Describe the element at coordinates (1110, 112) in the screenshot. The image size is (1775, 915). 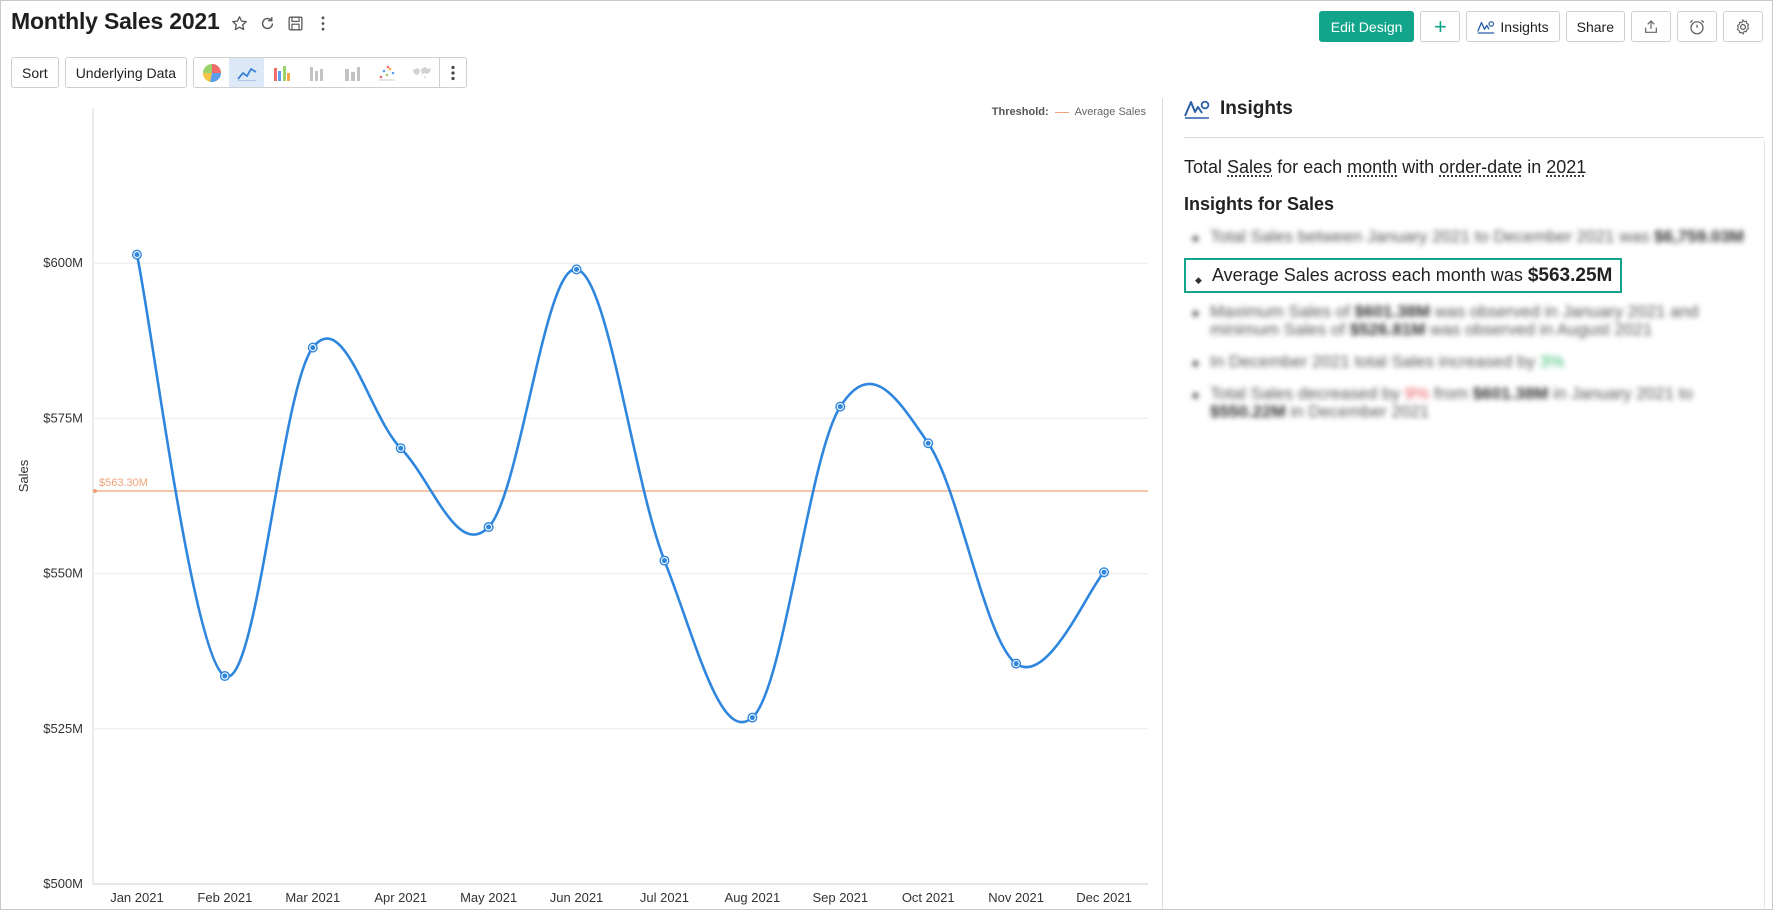
I see `threshold-legend-label: Average Sales` at that location.